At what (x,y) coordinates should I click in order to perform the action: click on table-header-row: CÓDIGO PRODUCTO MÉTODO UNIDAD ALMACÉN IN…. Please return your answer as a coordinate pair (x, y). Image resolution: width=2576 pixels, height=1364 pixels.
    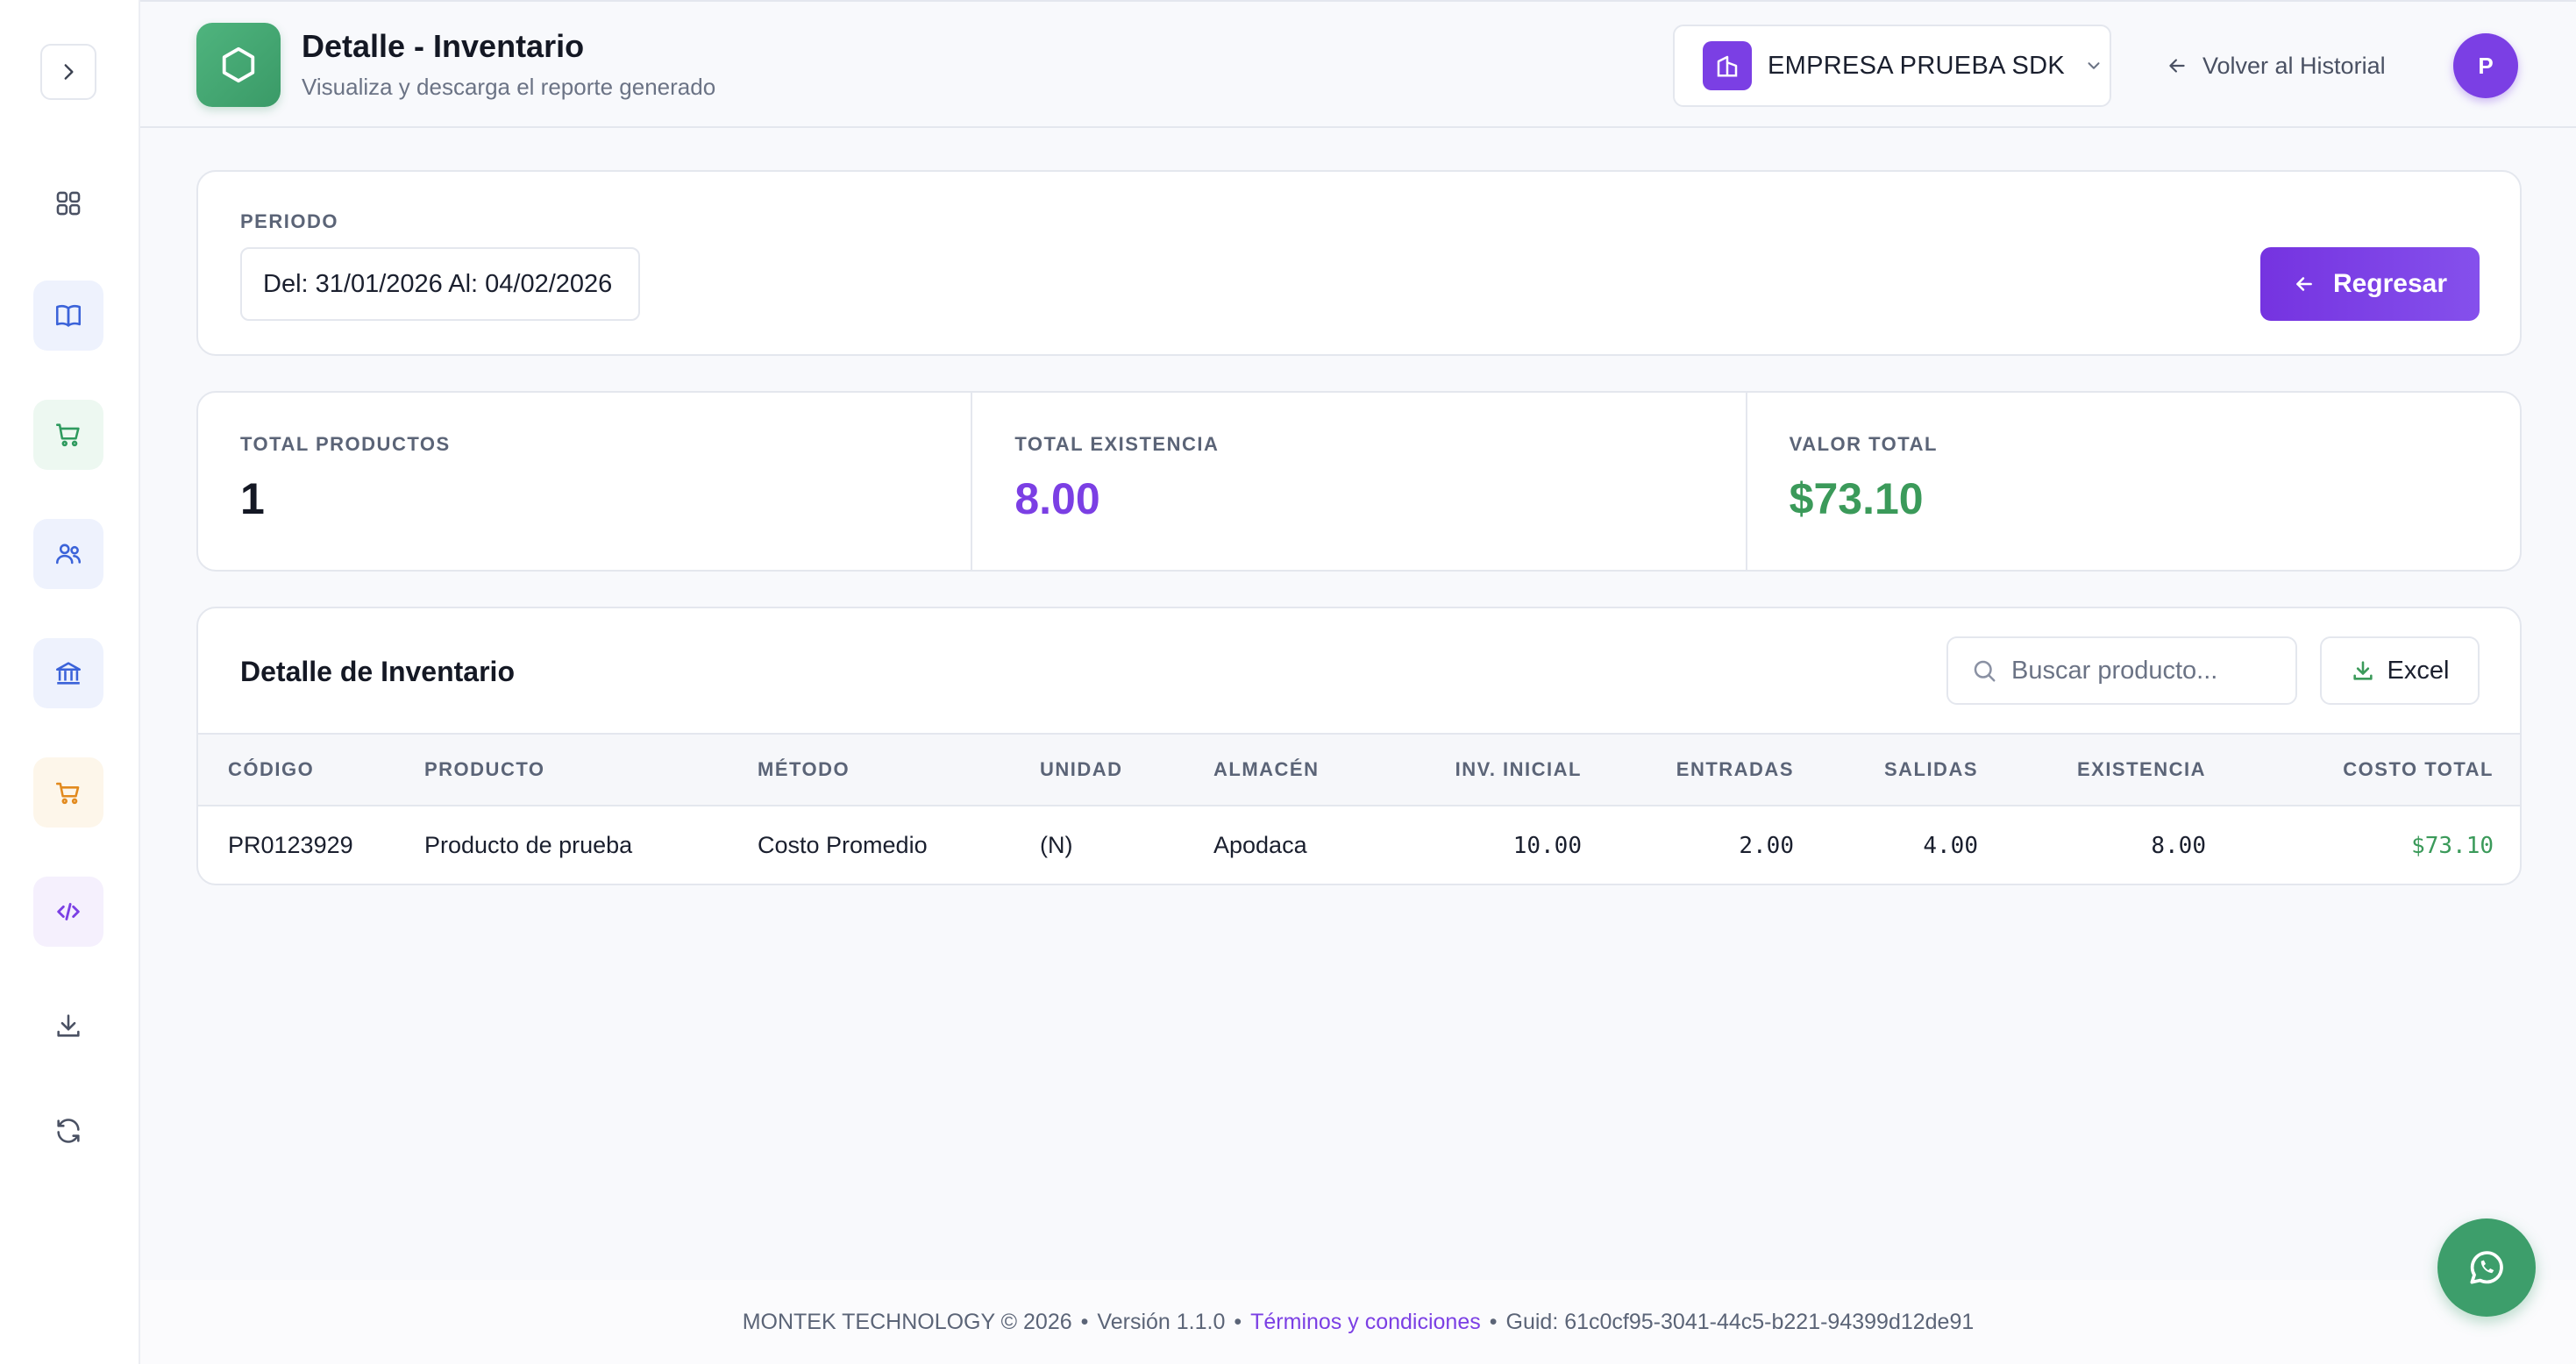
    Looking at the image, I should click on (1359, 770).